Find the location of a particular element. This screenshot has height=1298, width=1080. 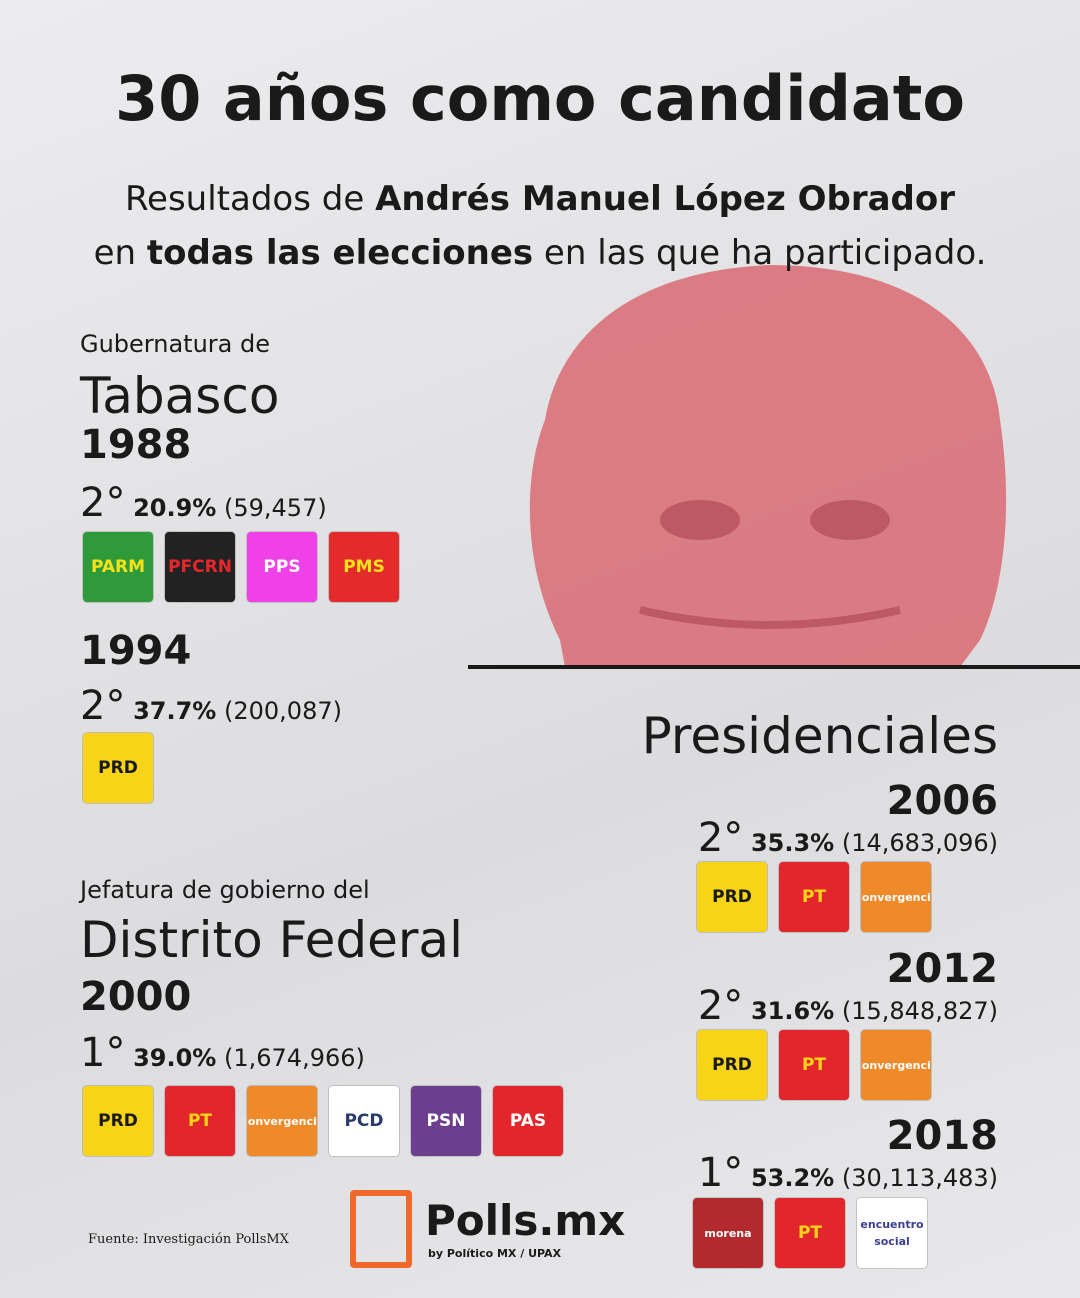

election-year: 2000 is located at coordinates (136, 997).